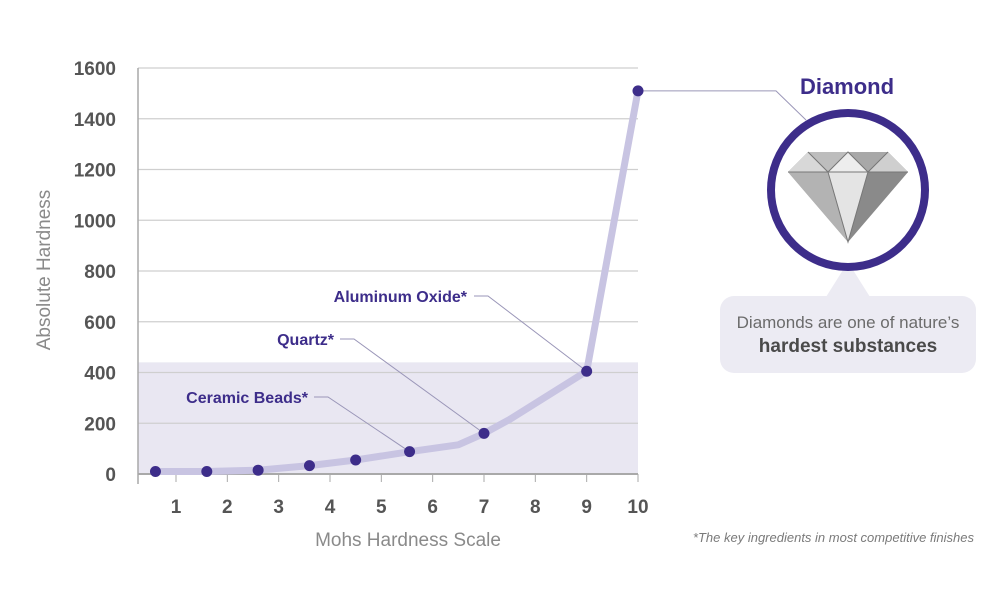 The width and height of the screenshot is (1000, 609). What do you see at coordinates (95, 69) in the screenshot?
I see `y-tick-1600: 1600` at bounding box center [95, 69].